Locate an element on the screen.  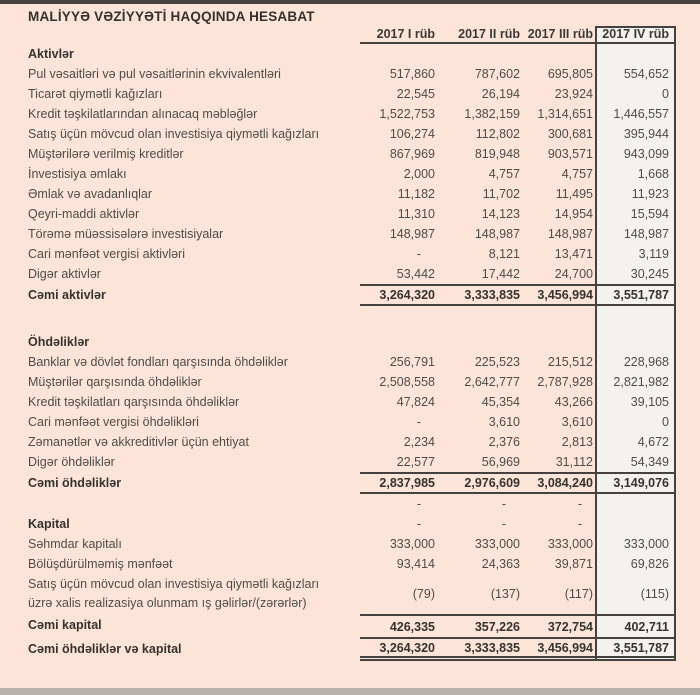
column-header-q4: 2017 IV rüb is located at coordinates (635, 34).